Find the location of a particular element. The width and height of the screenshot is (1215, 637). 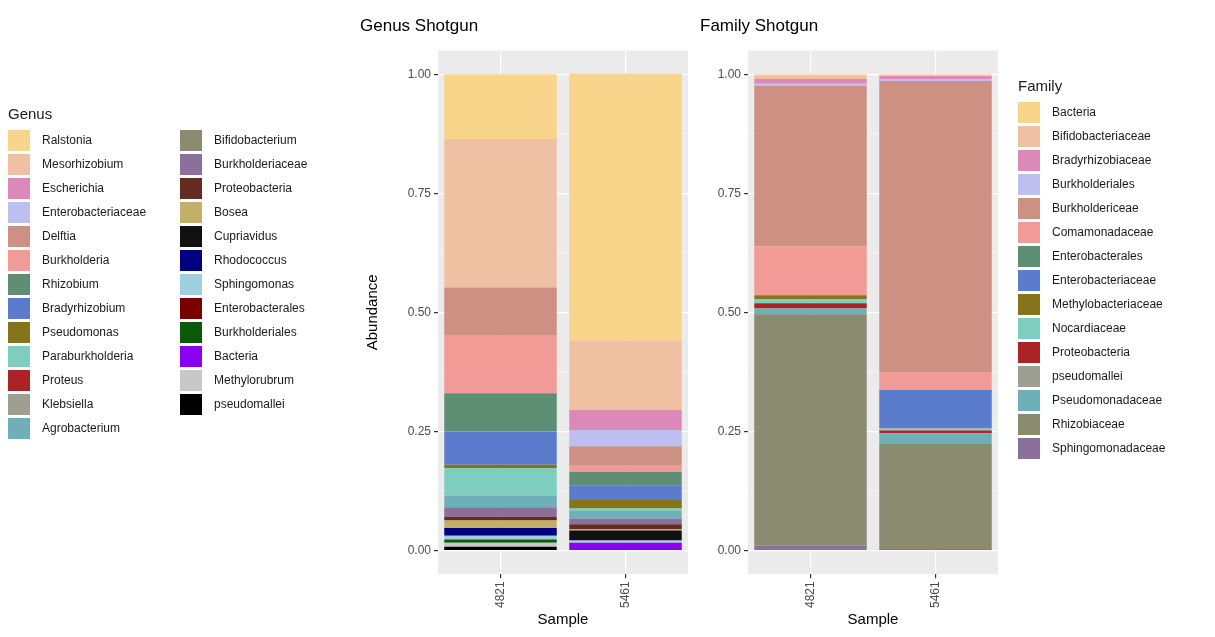

legend-label: Bradyrhizobium is located at coordinates (84, 308).